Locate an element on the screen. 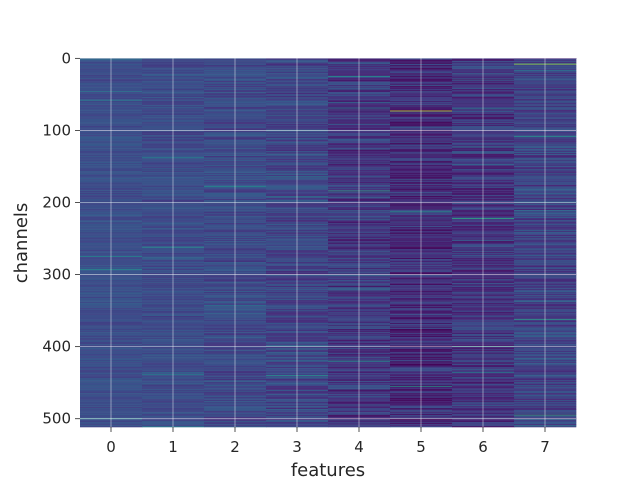 The height and width of the screenshot is (480, 640). y-tick-label: 300 is located at coordinates (56, 275).